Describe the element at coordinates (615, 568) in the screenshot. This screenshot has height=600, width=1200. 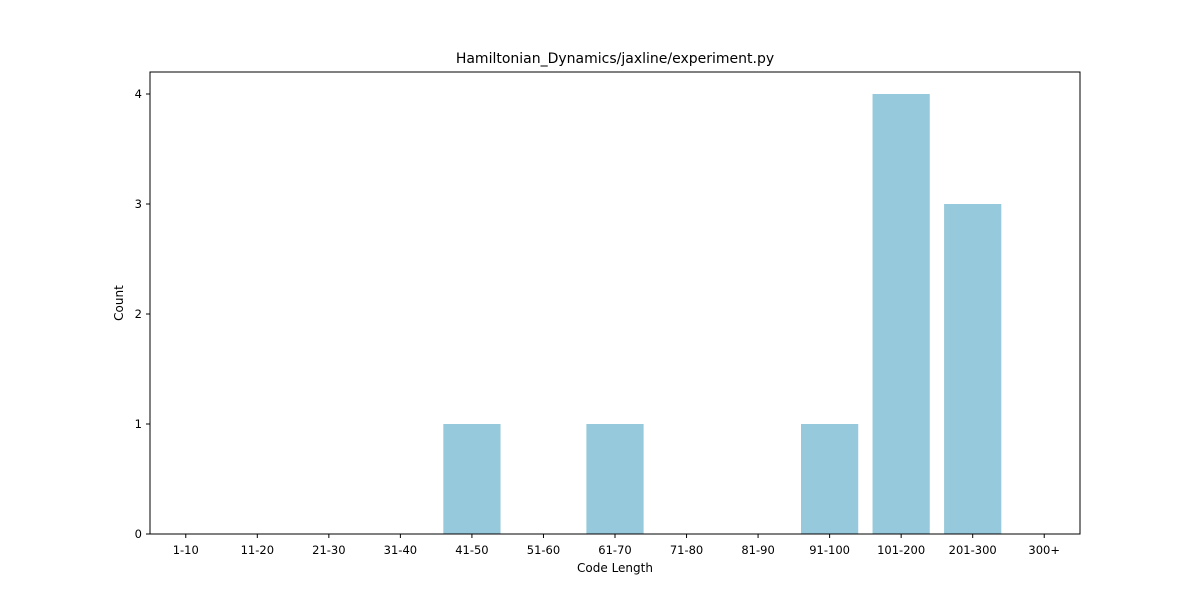
I see `x-axis-label: Code Length` at that location.